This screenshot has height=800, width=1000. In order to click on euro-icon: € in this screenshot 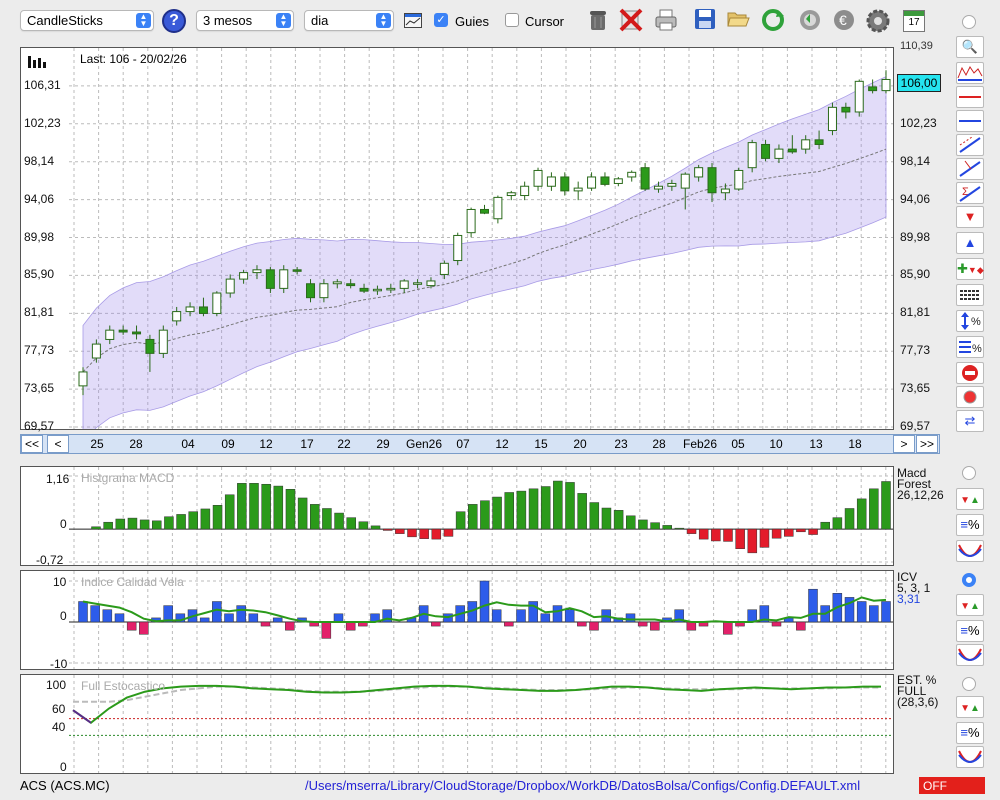, I will do `click(844, 21)`.